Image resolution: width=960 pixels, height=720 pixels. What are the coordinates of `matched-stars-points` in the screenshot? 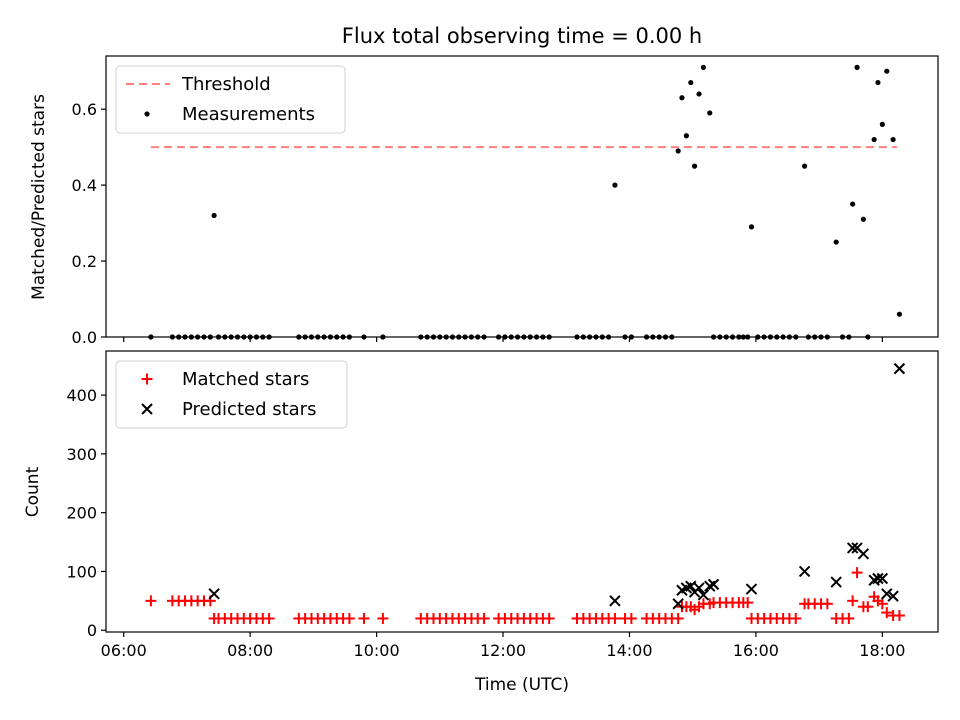 It's located at (525, 595).